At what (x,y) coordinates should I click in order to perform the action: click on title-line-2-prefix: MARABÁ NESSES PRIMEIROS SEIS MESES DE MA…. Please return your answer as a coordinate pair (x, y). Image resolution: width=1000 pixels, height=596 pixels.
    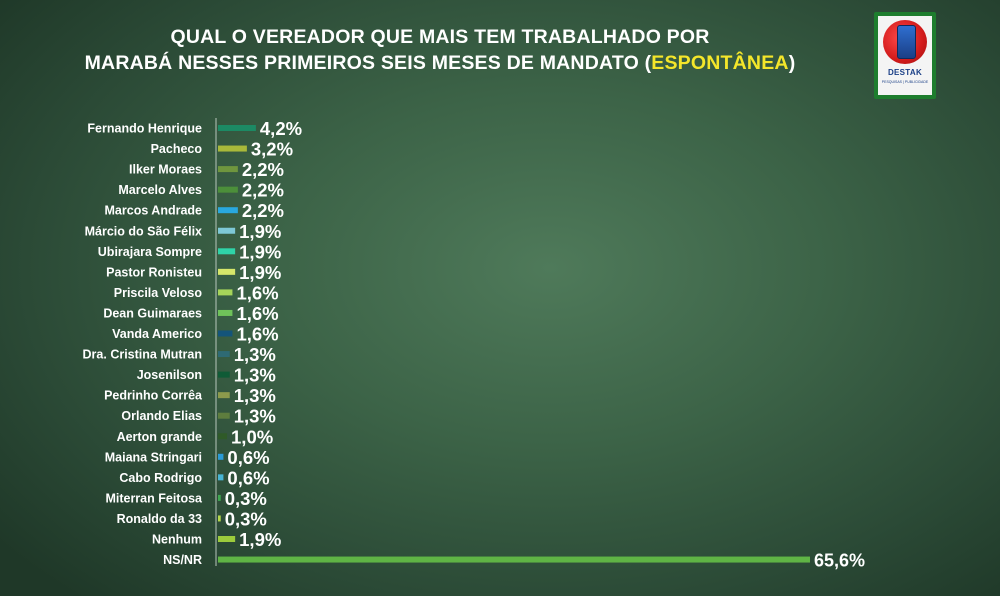
    Looking at the image, I should click on (368, 63).